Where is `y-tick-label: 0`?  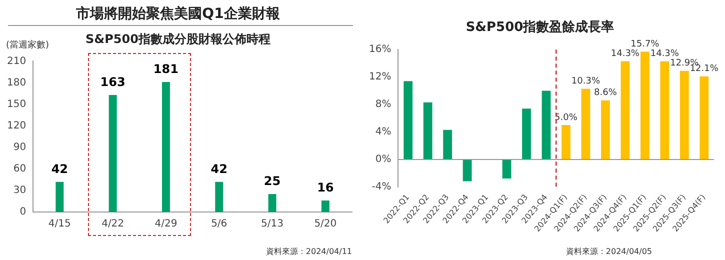
y-tick-label: 0 is located at coordinates (23, 212).